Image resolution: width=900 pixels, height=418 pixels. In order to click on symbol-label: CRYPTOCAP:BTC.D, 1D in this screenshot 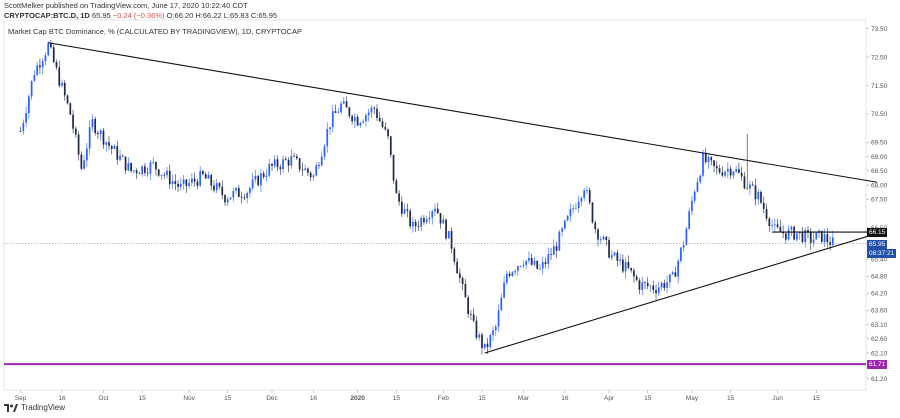, I will do `click(47, 15)`.